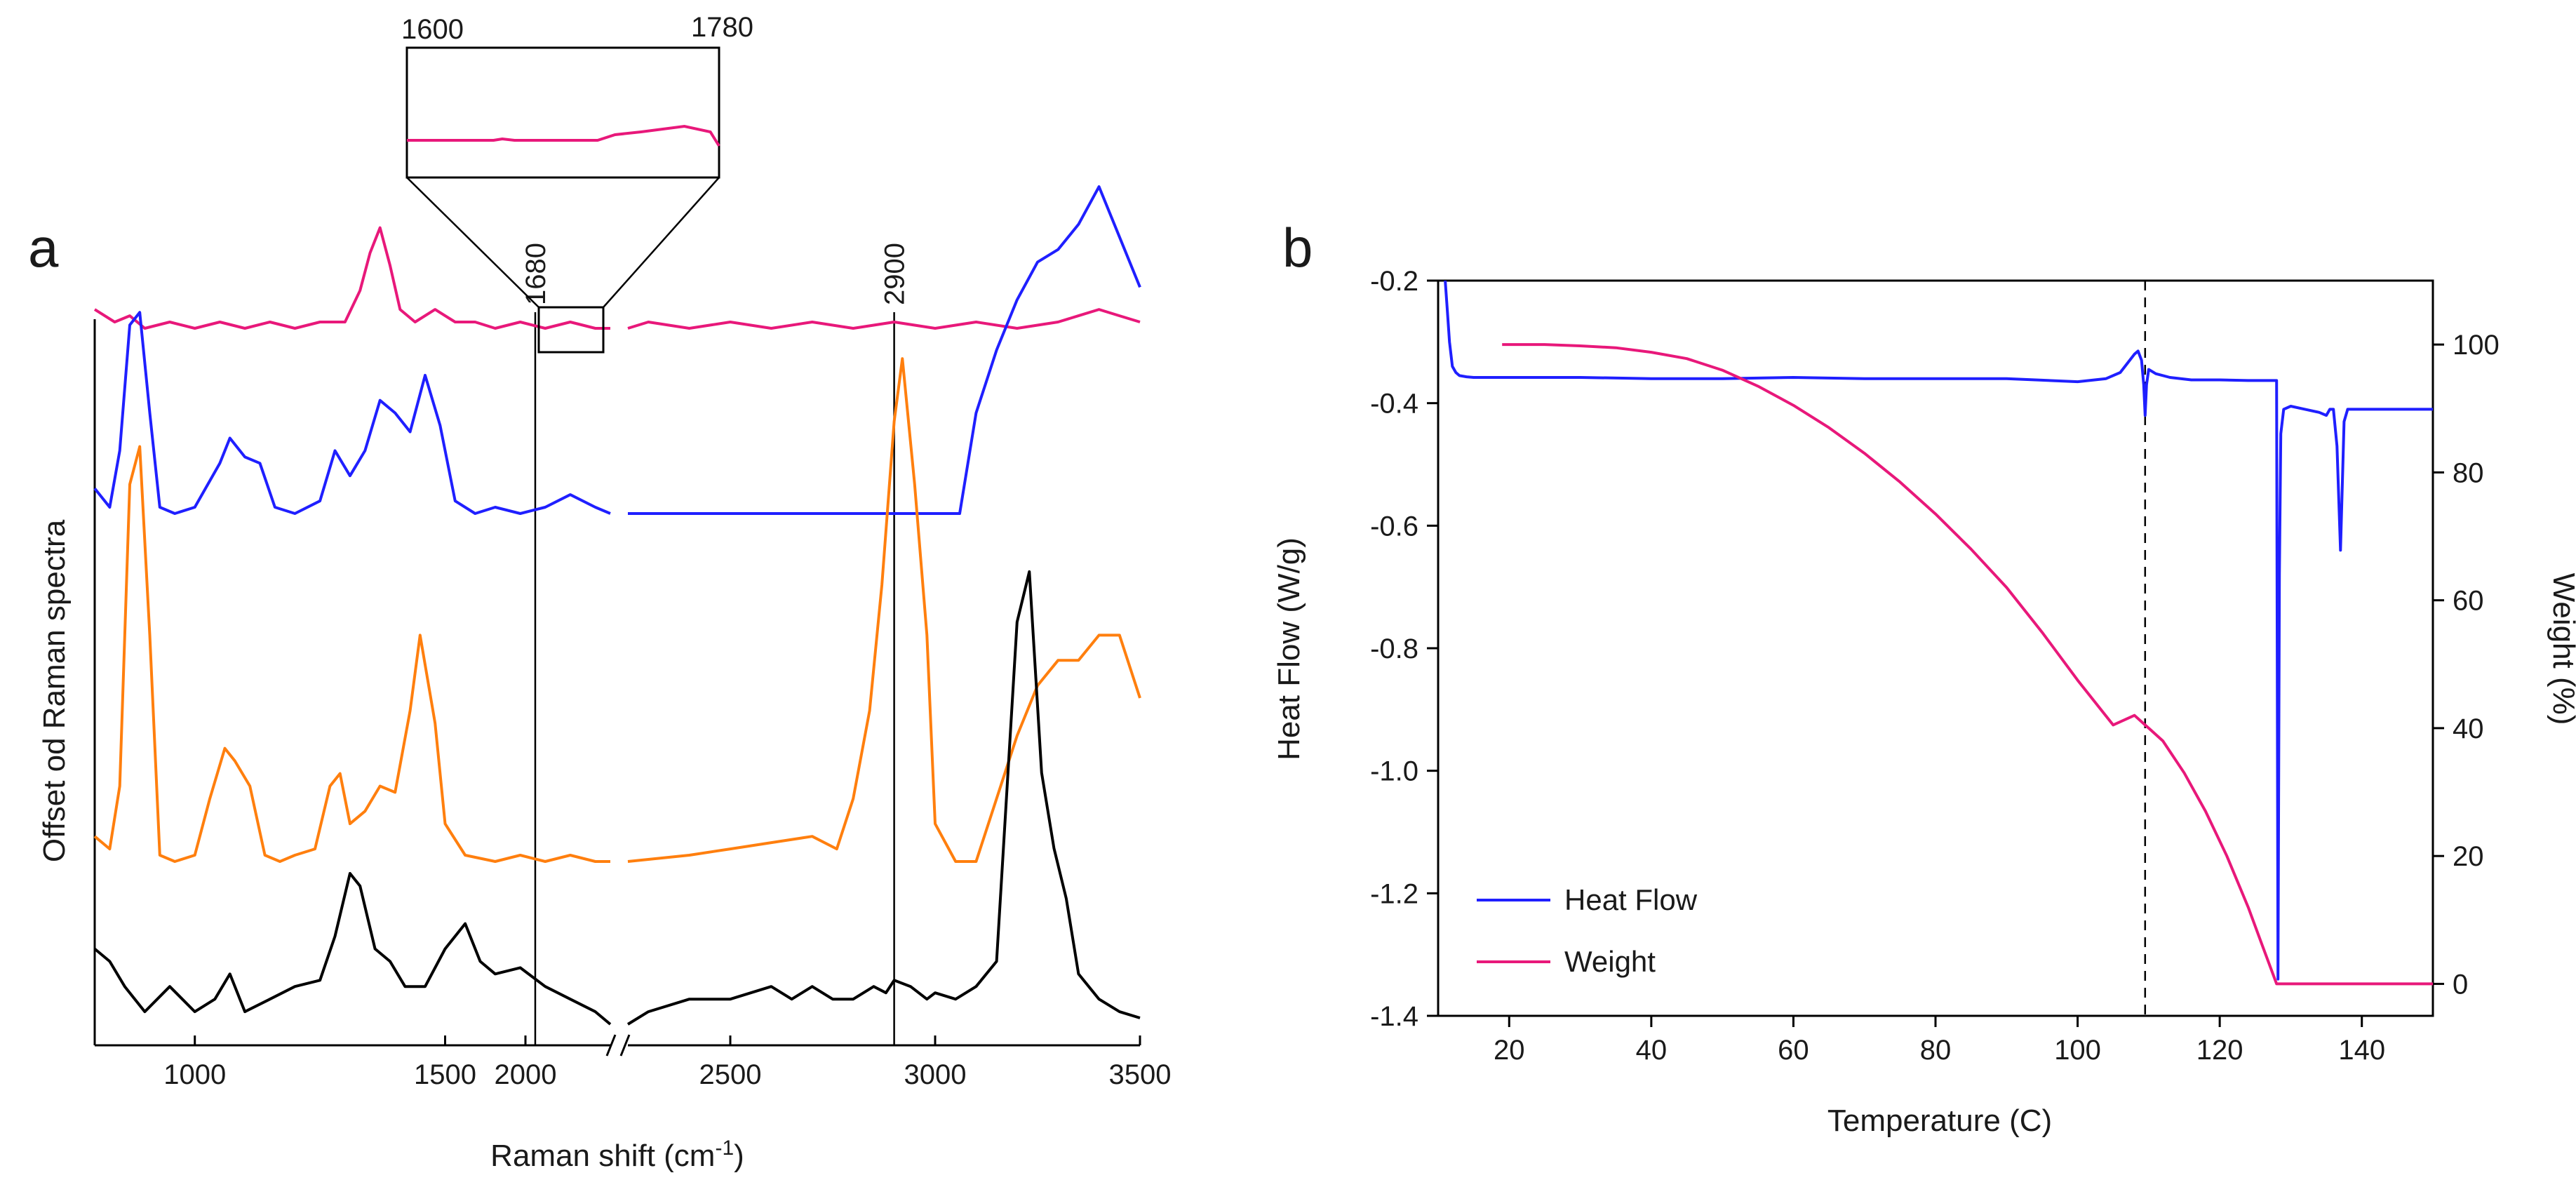 This screenshot has width=2576, height=1180. Describe the element at coordinates (536, 274) in the screenshot. I see `reference-line-label-1680: 1680` at that location.